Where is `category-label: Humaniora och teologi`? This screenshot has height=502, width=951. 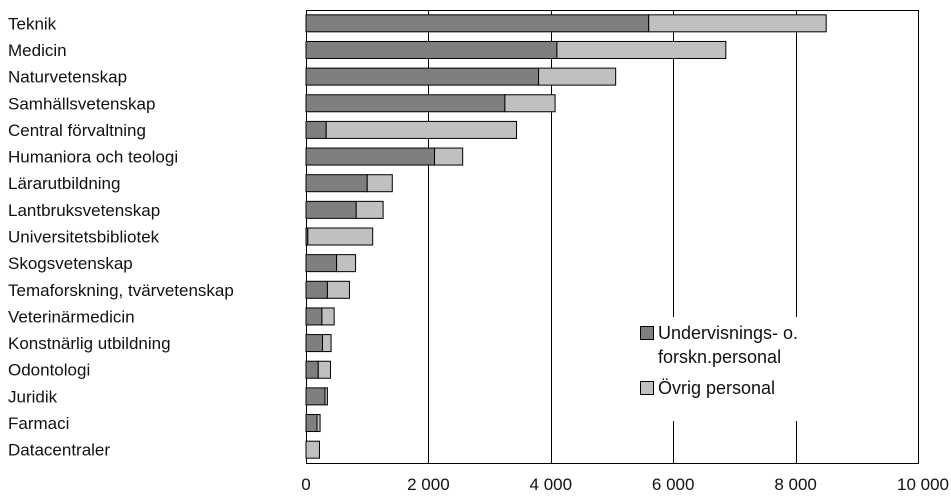
category-label: Humaniora och teologi is located at coordinates (93, 157).